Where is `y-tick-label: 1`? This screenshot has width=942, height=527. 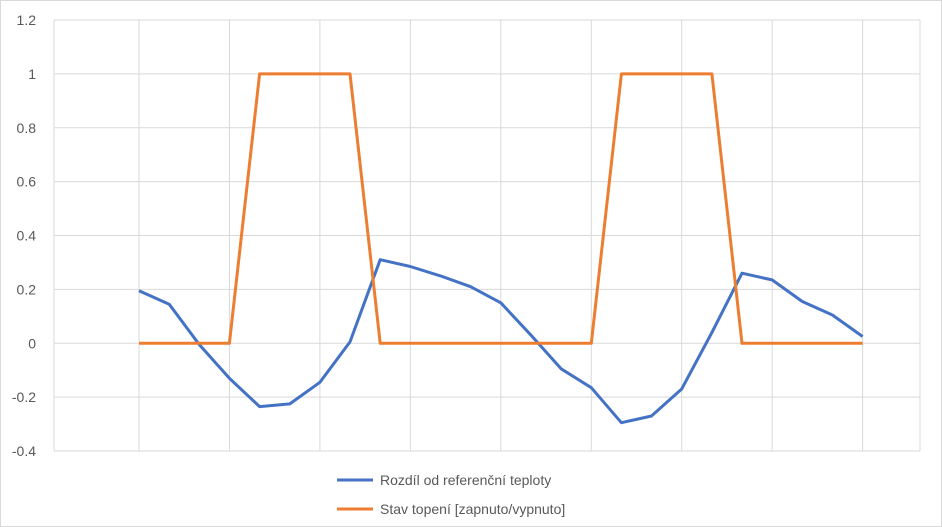 y-tick-label: 1 is located at coordinates (32, 74).